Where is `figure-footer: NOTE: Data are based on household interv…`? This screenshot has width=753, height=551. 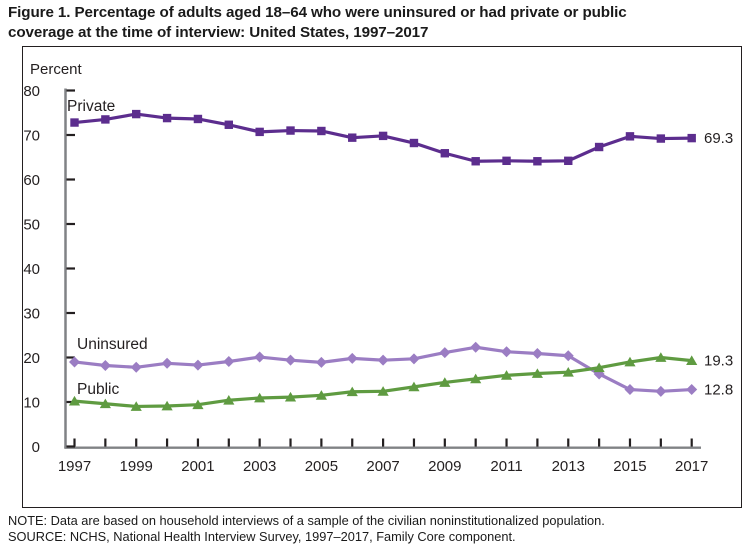 figure-footer: NOTE: Data are based on household interv… is located at coordinates (378, 528).